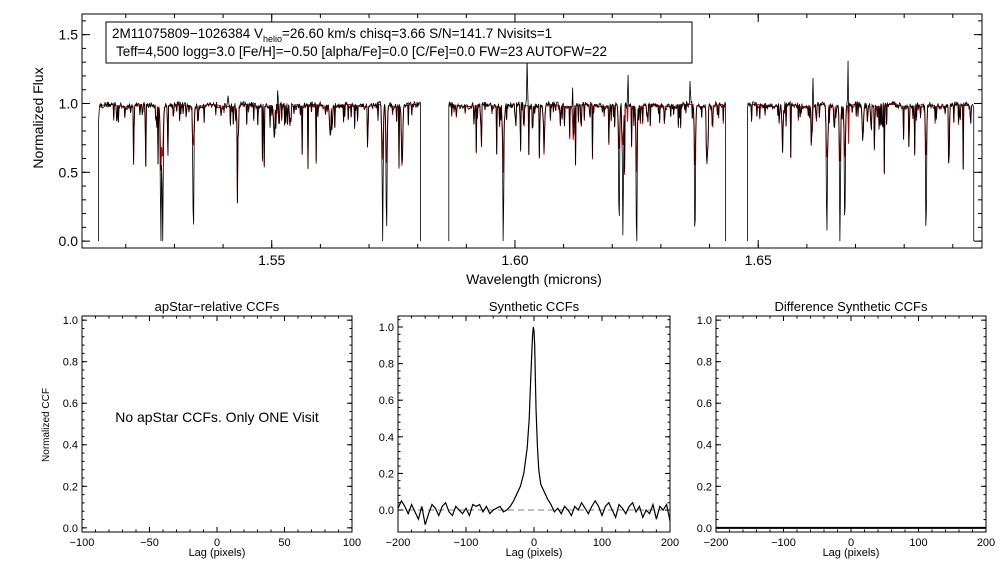  What do you see at coordinates (149, 543) in the screenshot?
I see `apstar-ccf-xtick-label: −50` at bounding box center [149, 543].